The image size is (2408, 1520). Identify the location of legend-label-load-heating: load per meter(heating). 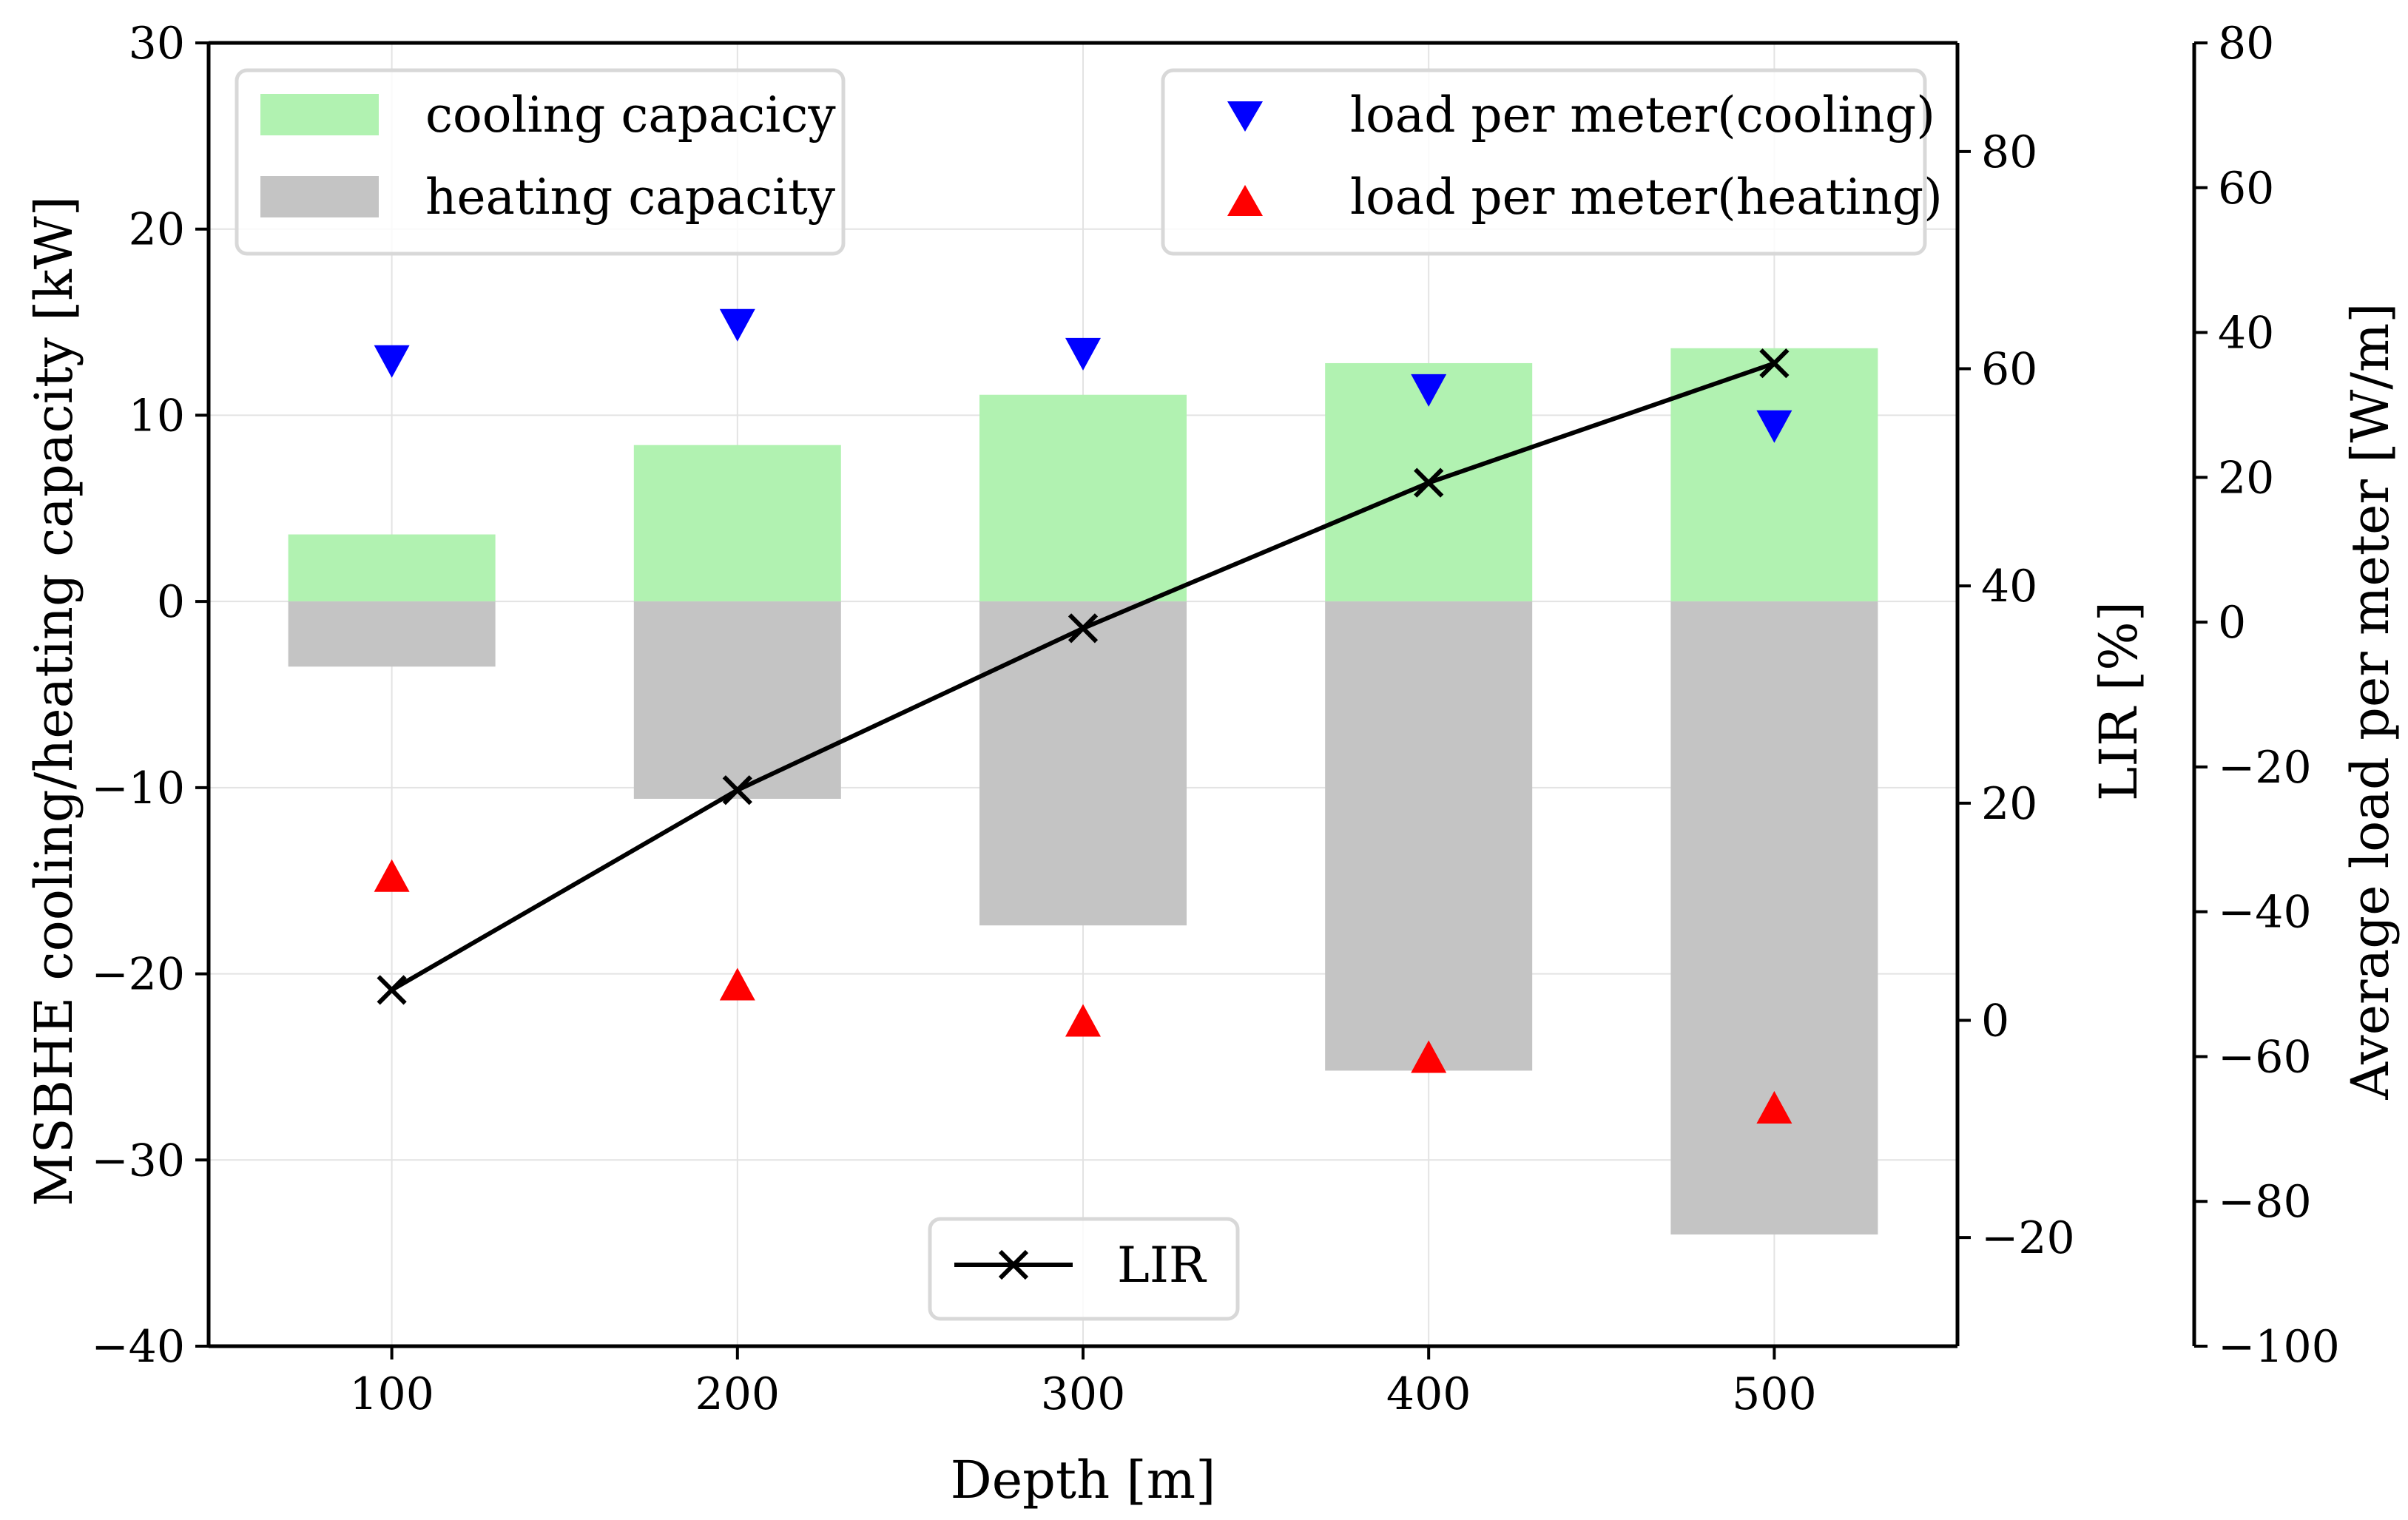
(1646, 197).